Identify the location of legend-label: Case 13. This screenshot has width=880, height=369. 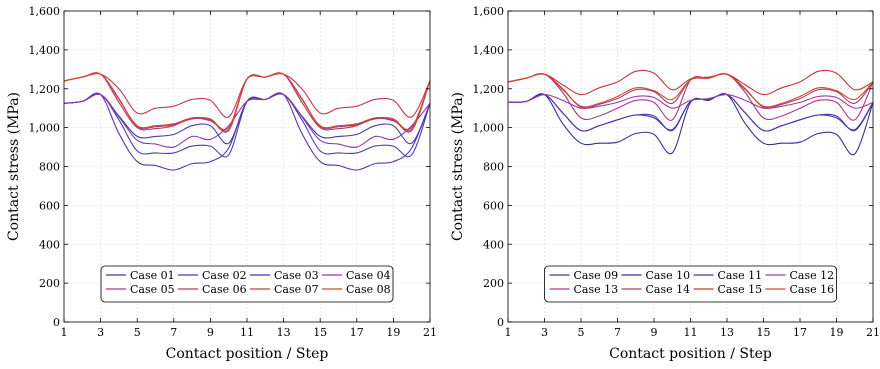
(596, 289).